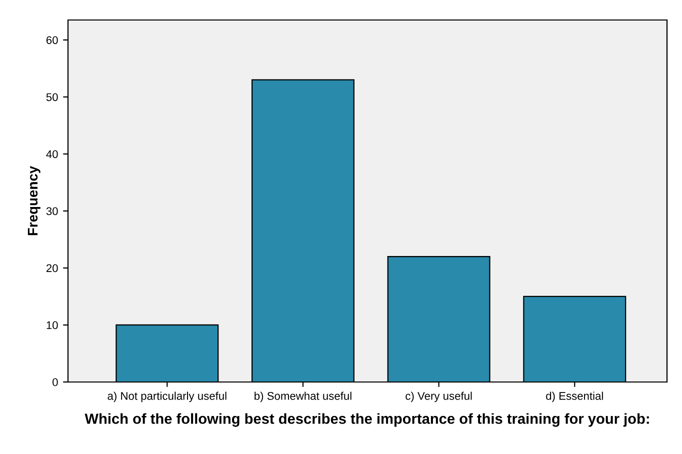  I want to click on y-tick-label: 20, so click(52, 268).